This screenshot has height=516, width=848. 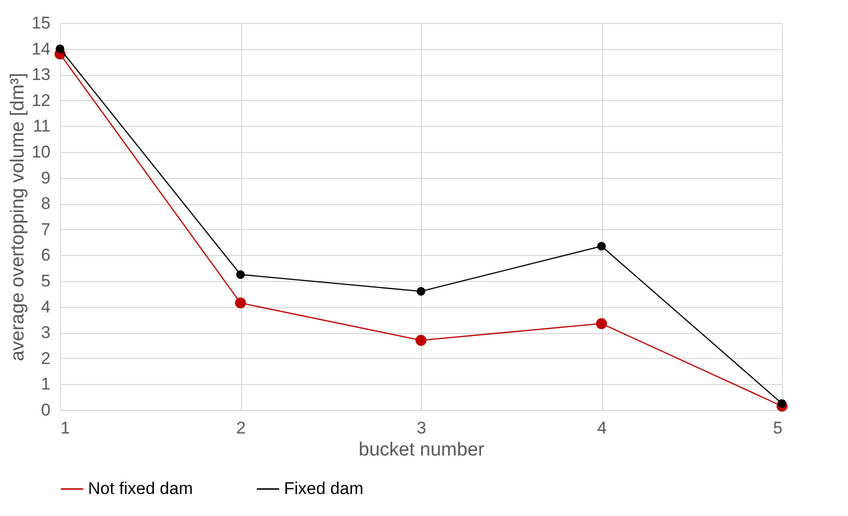 I want to click on y-tick-label: 13, so click(x=41, y=74).